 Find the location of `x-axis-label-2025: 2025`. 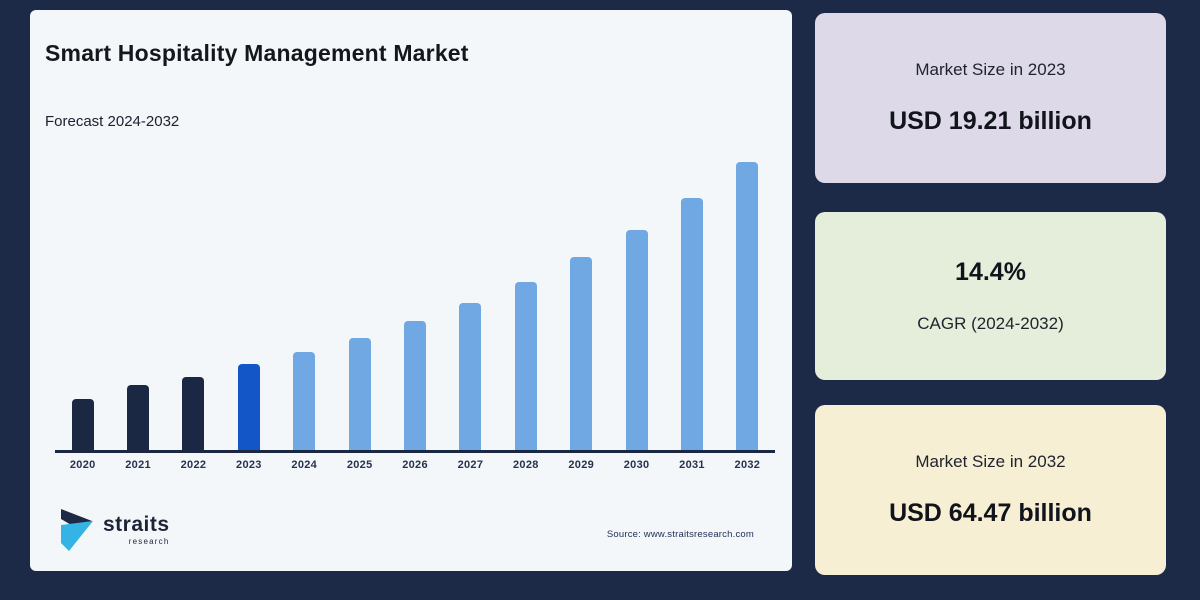

x-axis-label-2025: 2025 is located at coordinates (359, 465).